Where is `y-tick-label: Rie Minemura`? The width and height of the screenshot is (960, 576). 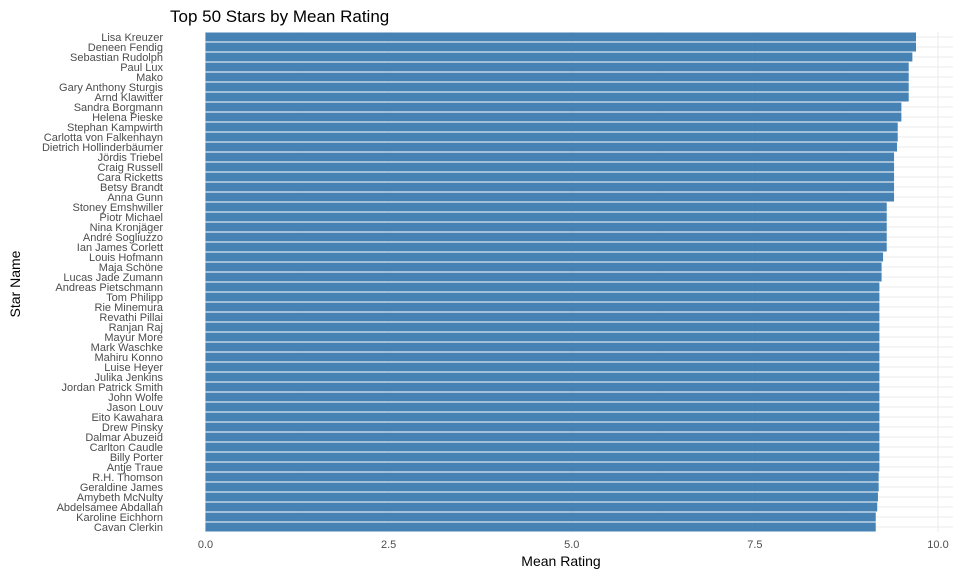
y-tick-label: Rie Minemura is located at coordinates (129, 308).